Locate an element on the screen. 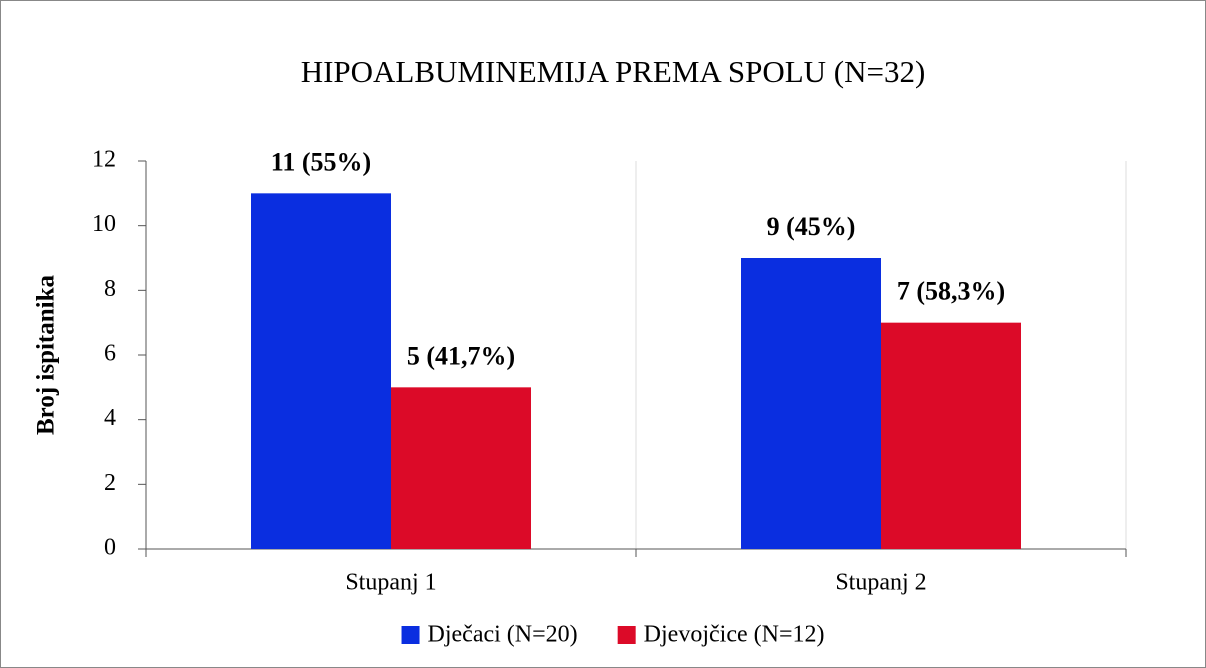  chart-title: HIPOALBUMINEMIJA PREMA SPOLU (N=32) is located at coordinates (613, 71).